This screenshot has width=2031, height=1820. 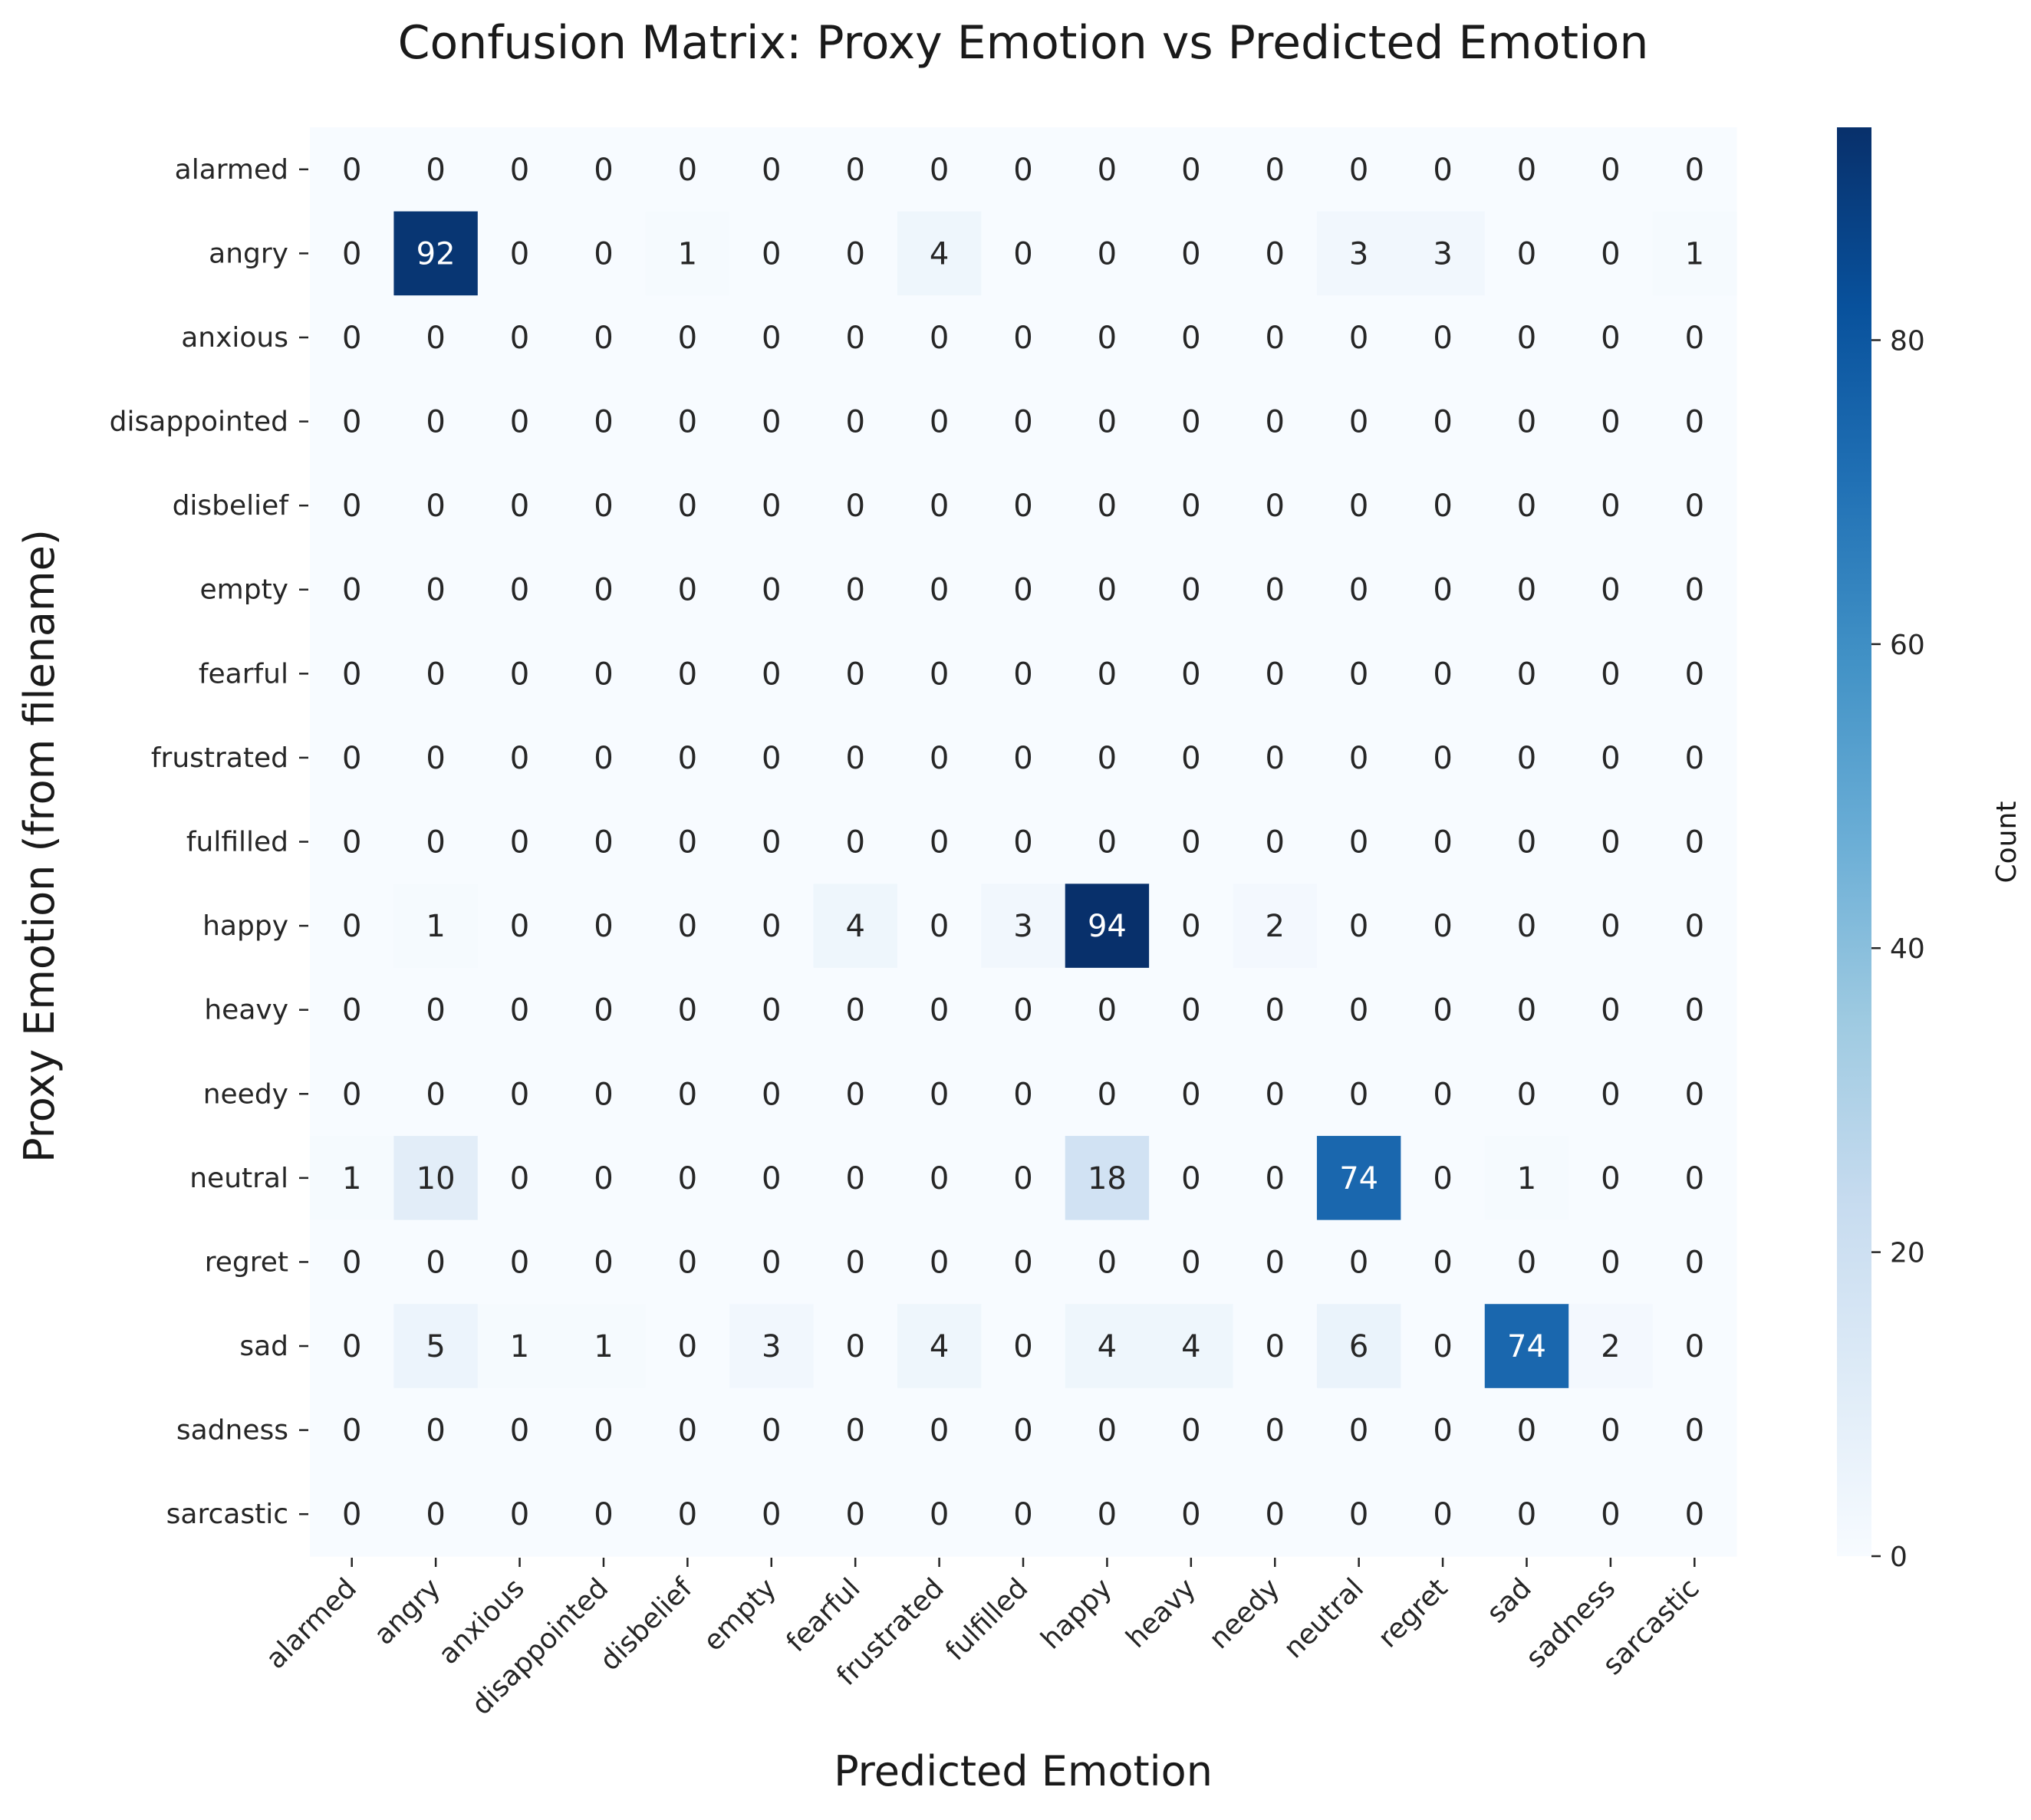 I want to click on y-tick-label: fulfilled, so click(x=237, y=842).